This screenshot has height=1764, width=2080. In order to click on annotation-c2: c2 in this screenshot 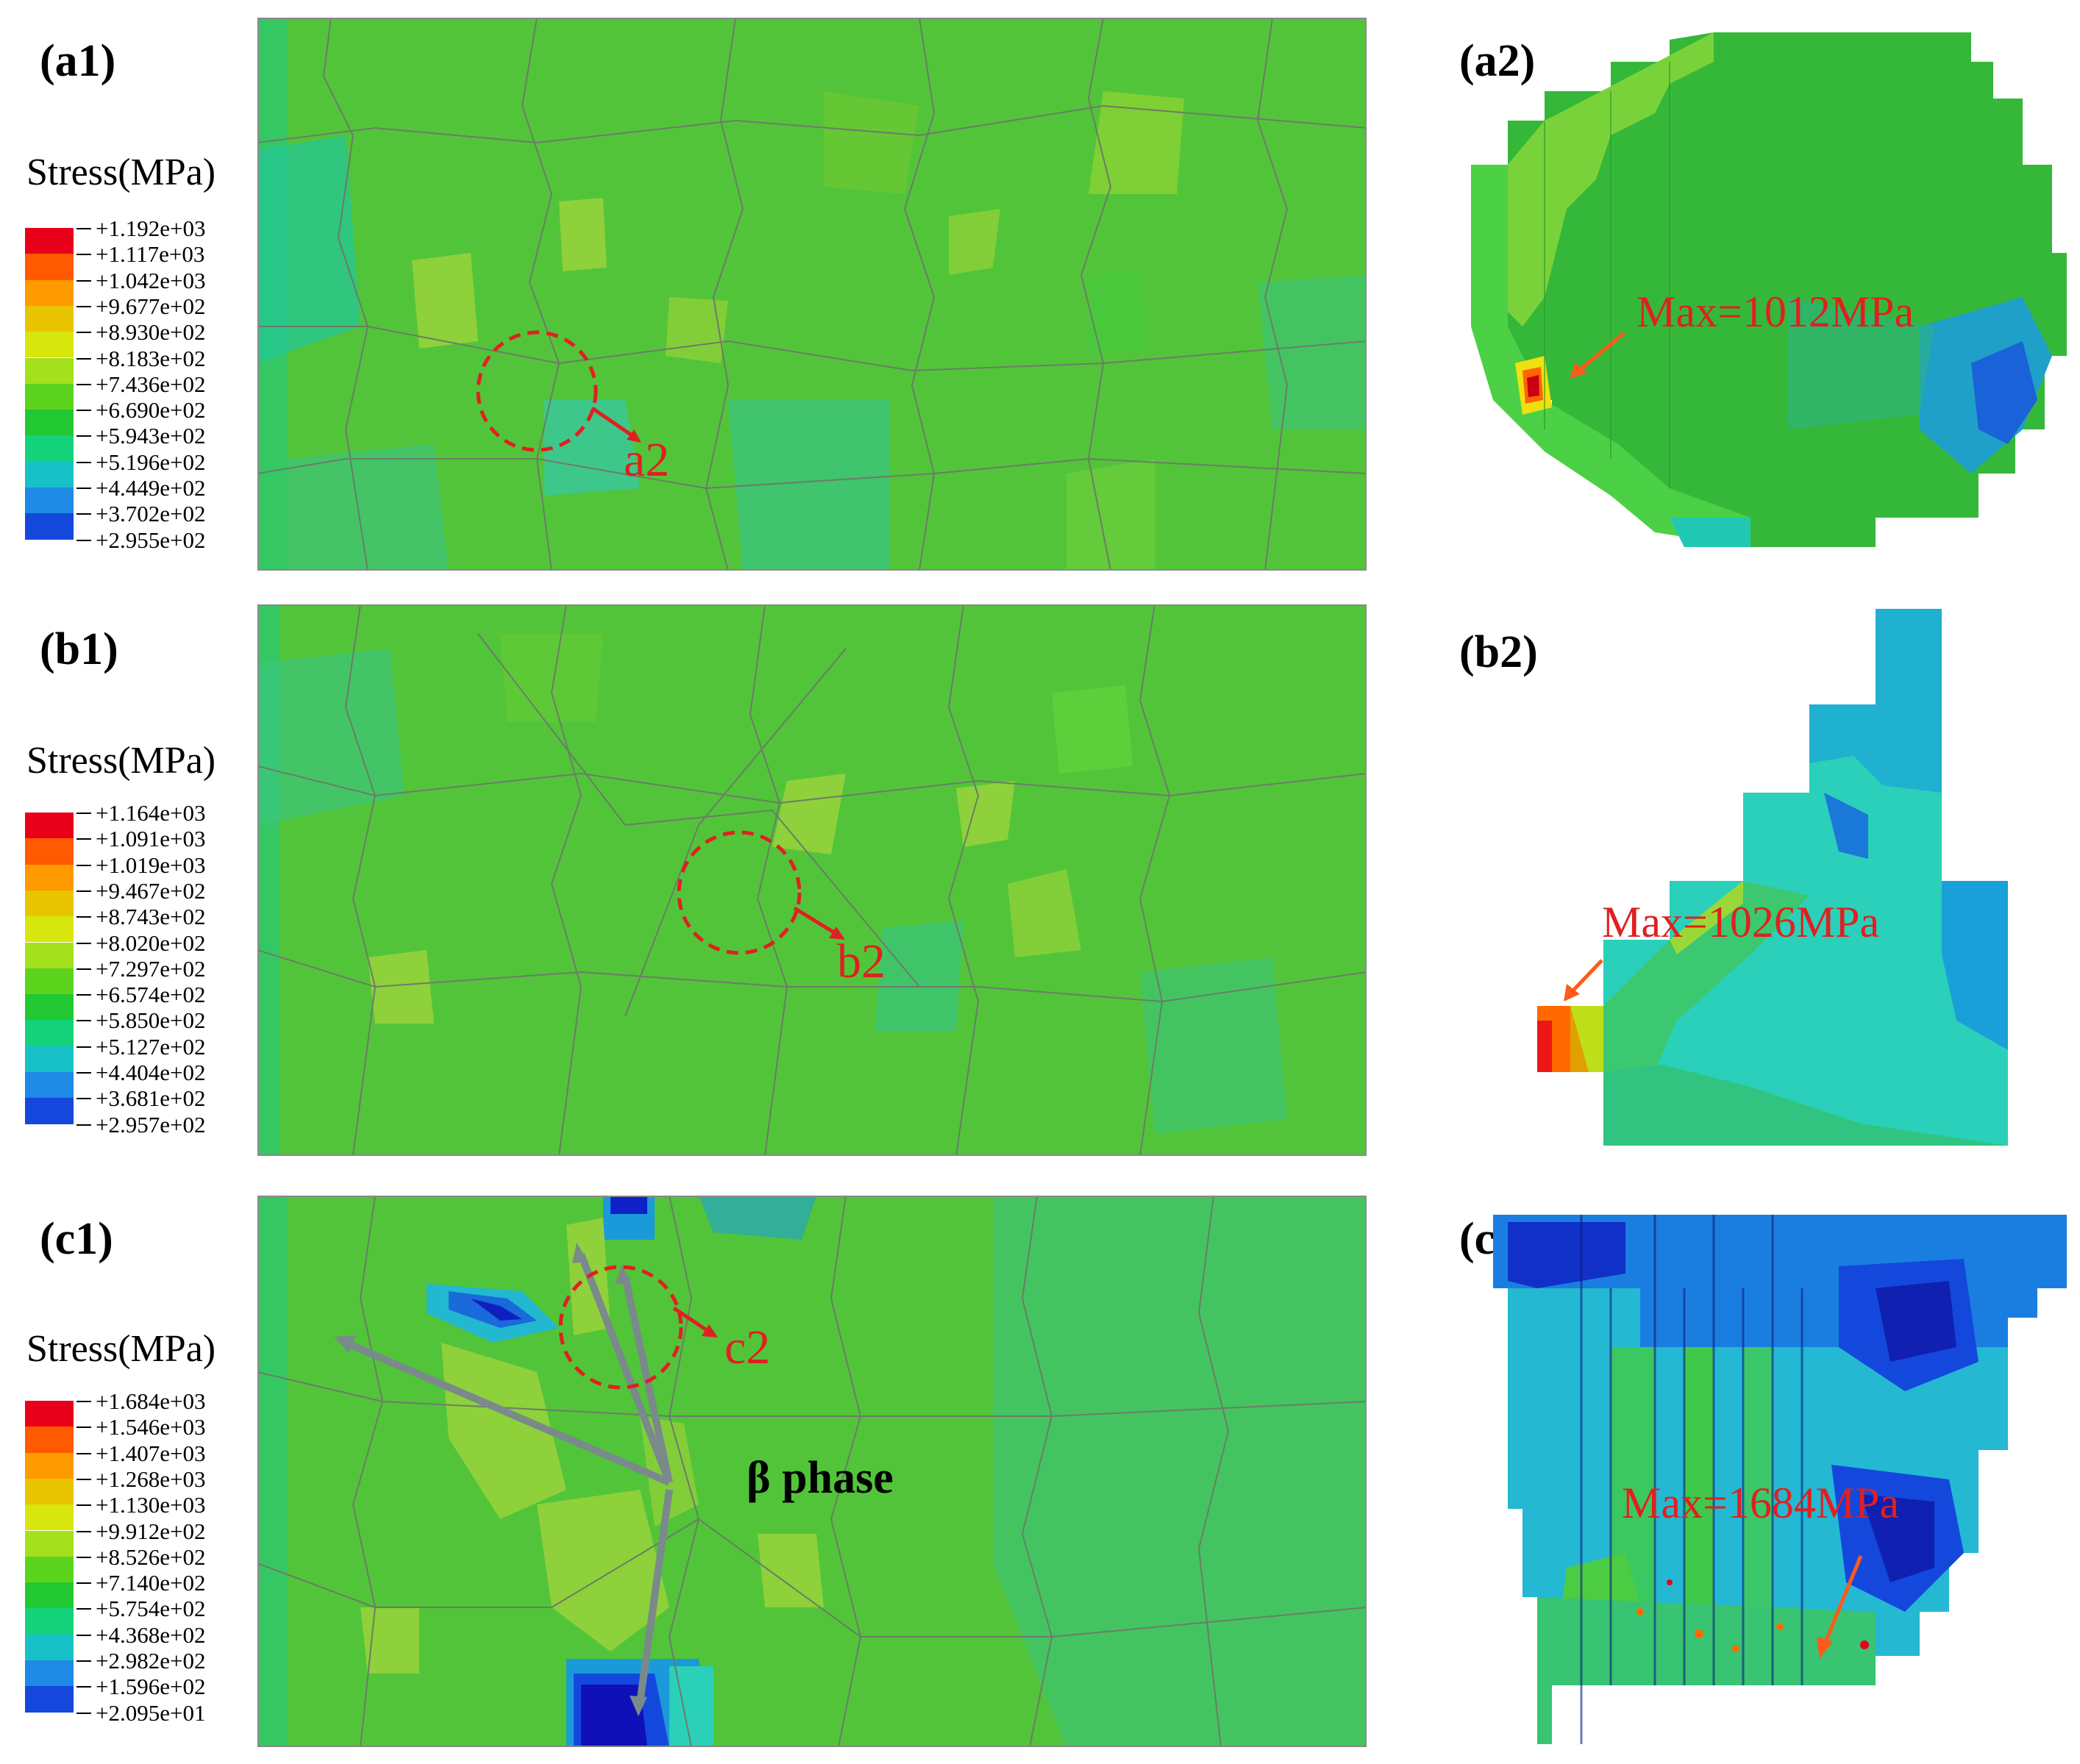, I will do `click(747, 1347)`.